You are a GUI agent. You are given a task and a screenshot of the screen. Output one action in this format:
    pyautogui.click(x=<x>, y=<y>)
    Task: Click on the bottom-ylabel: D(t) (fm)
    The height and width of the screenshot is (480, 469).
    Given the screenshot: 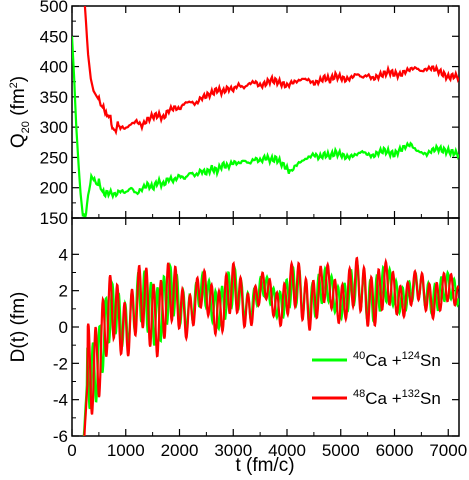 What is the action you would take?
    pyautogui.click(x=18, y=327)
    